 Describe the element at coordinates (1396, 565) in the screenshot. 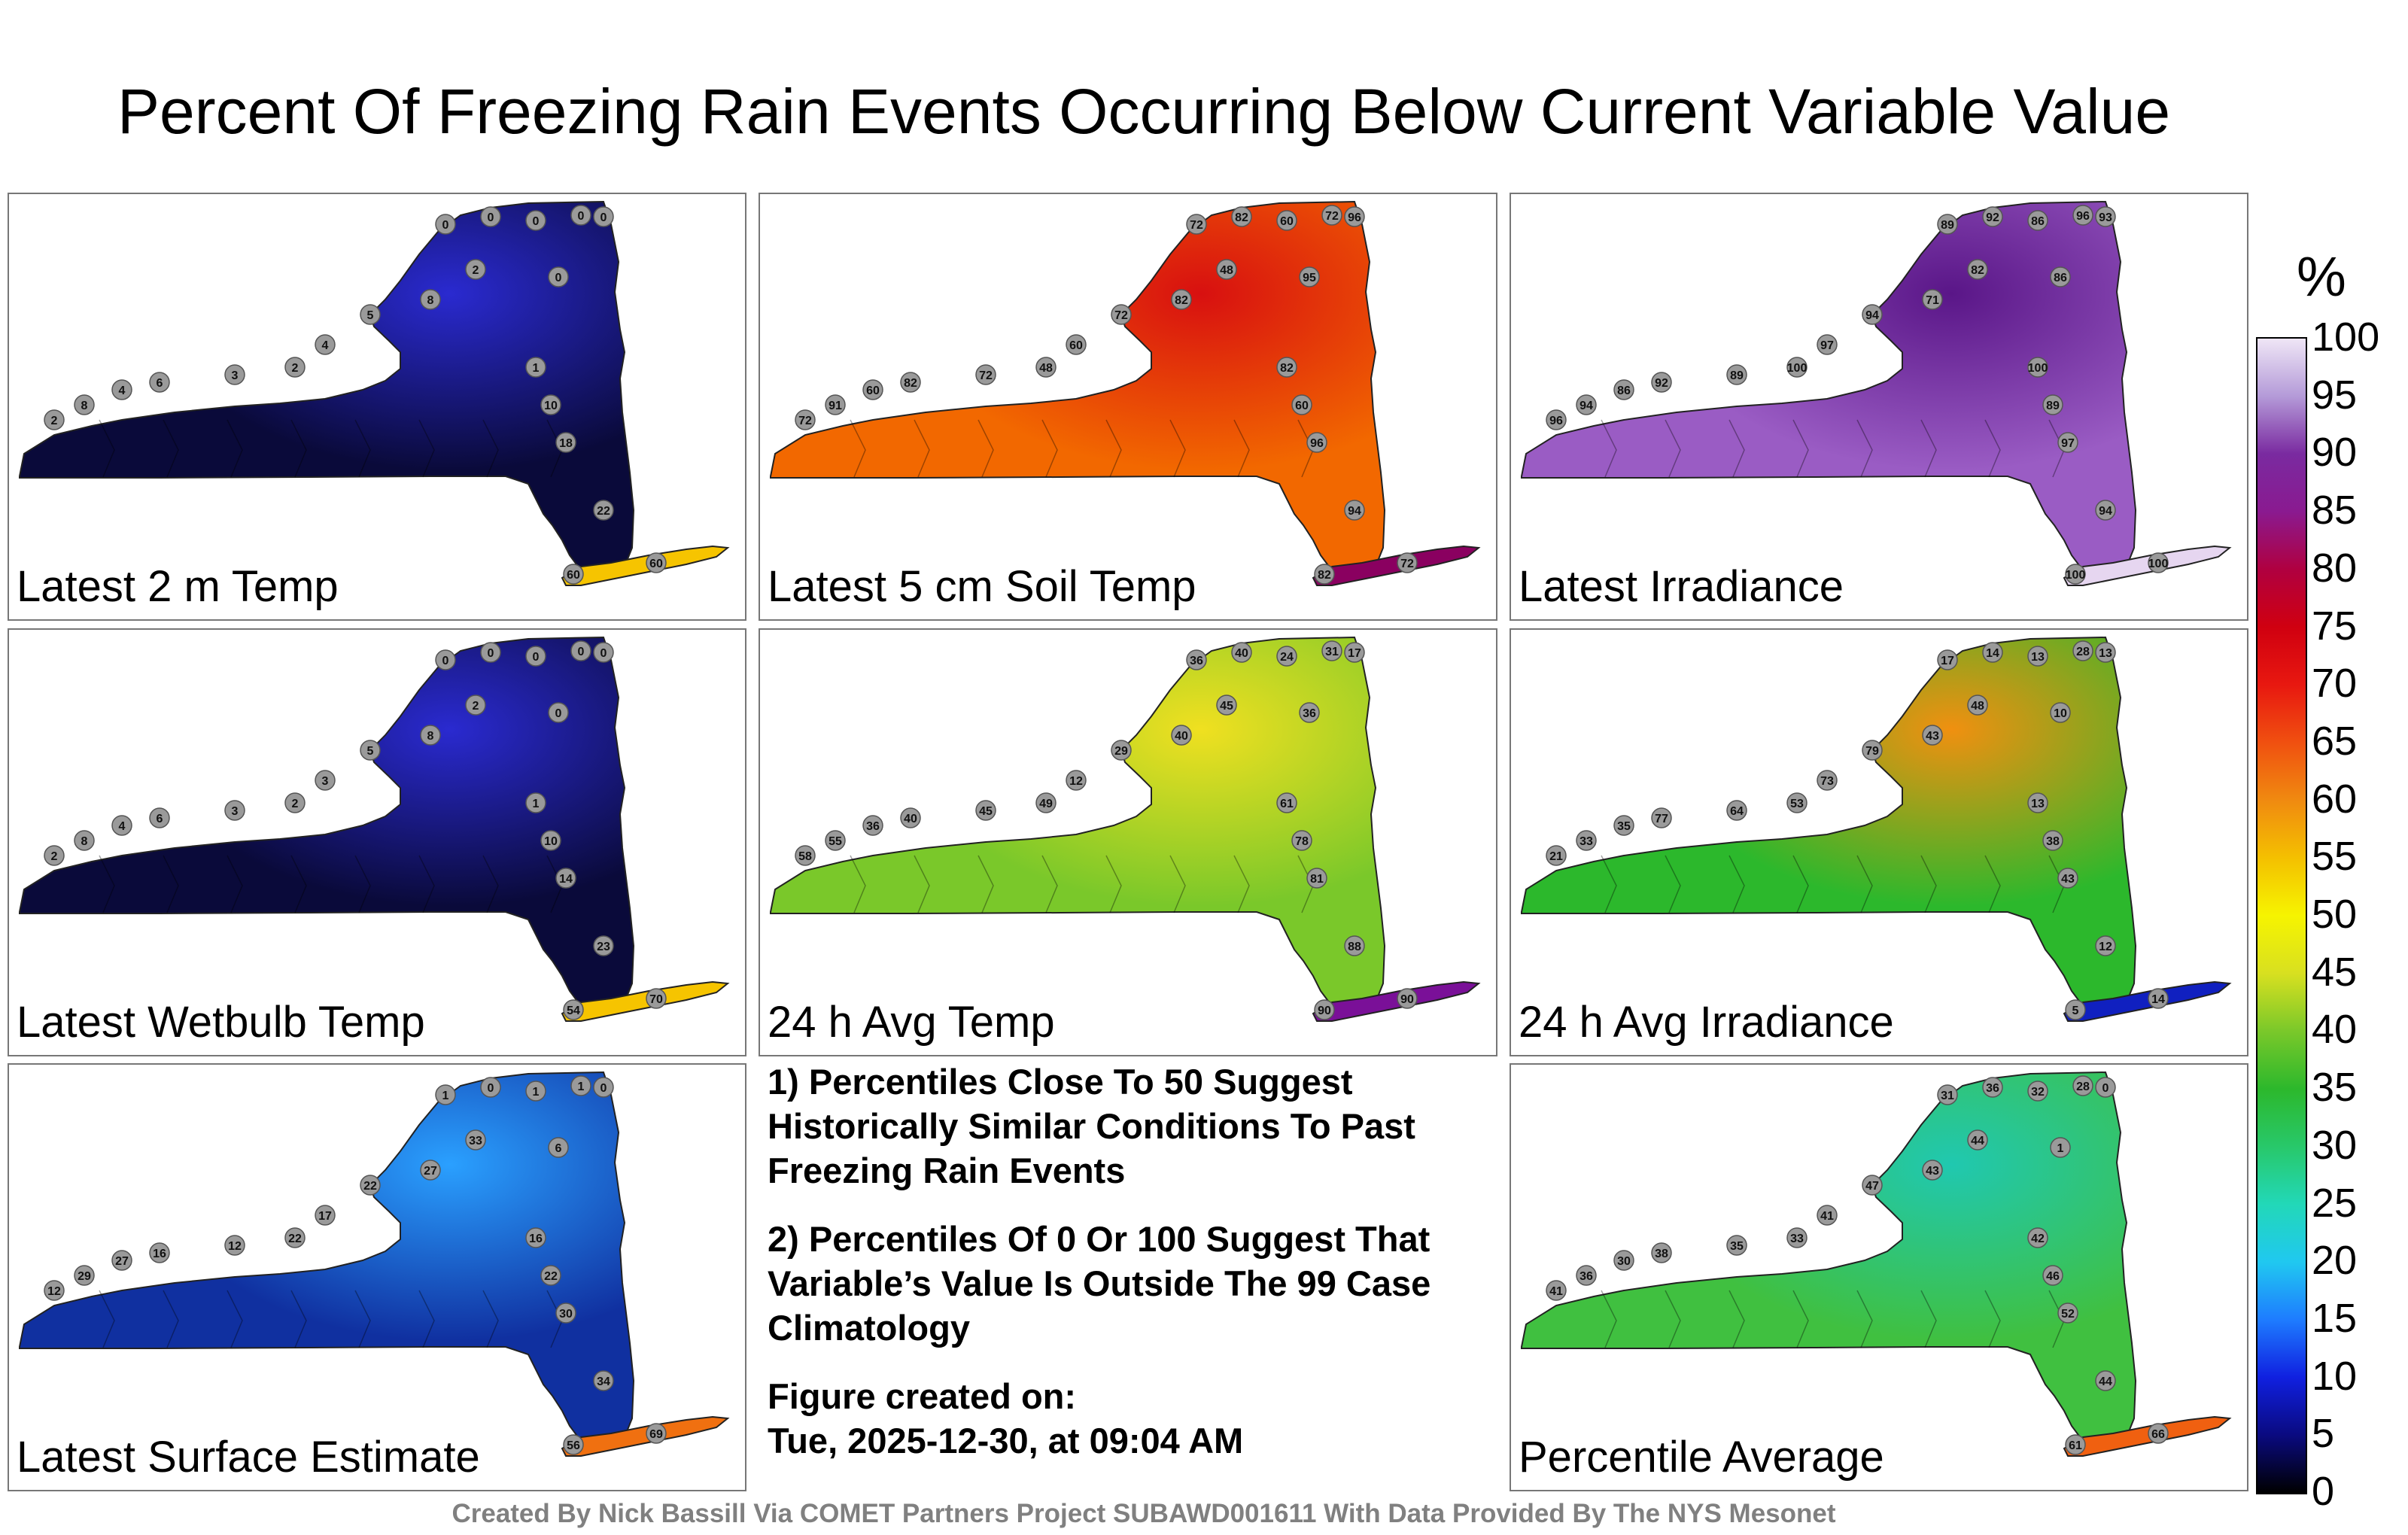

I see `long-island` at that location.